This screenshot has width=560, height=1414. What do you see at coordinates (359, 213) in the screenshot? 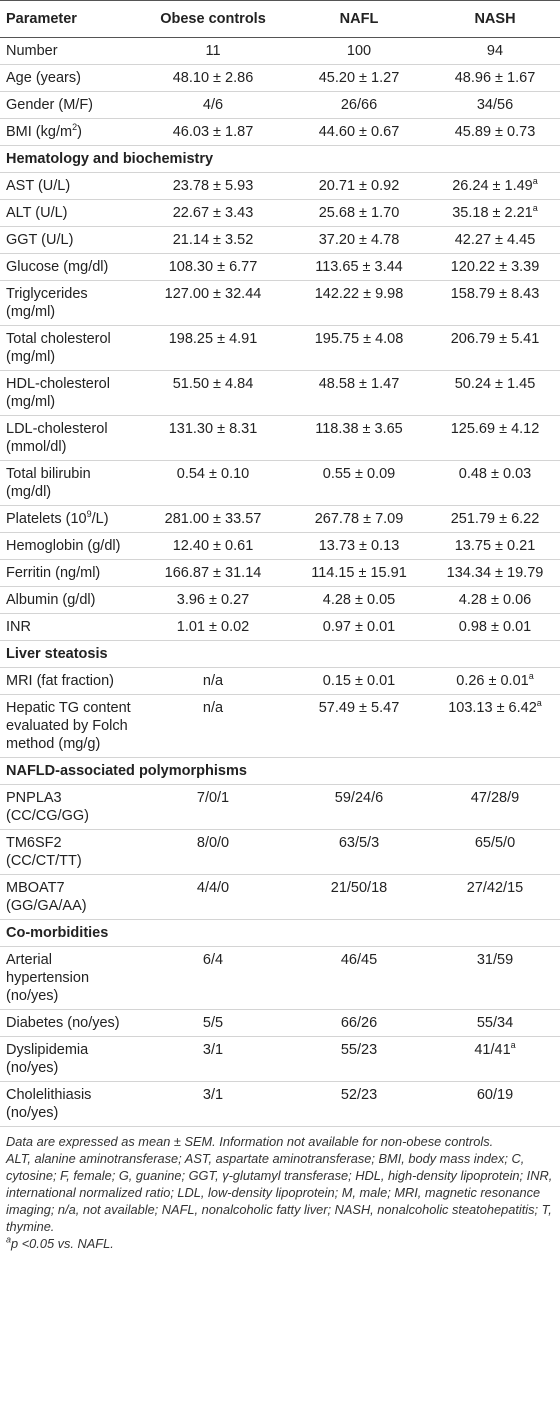
I see `value-cell: 25.68 ± 1.70` at bounding box center [359, 213].